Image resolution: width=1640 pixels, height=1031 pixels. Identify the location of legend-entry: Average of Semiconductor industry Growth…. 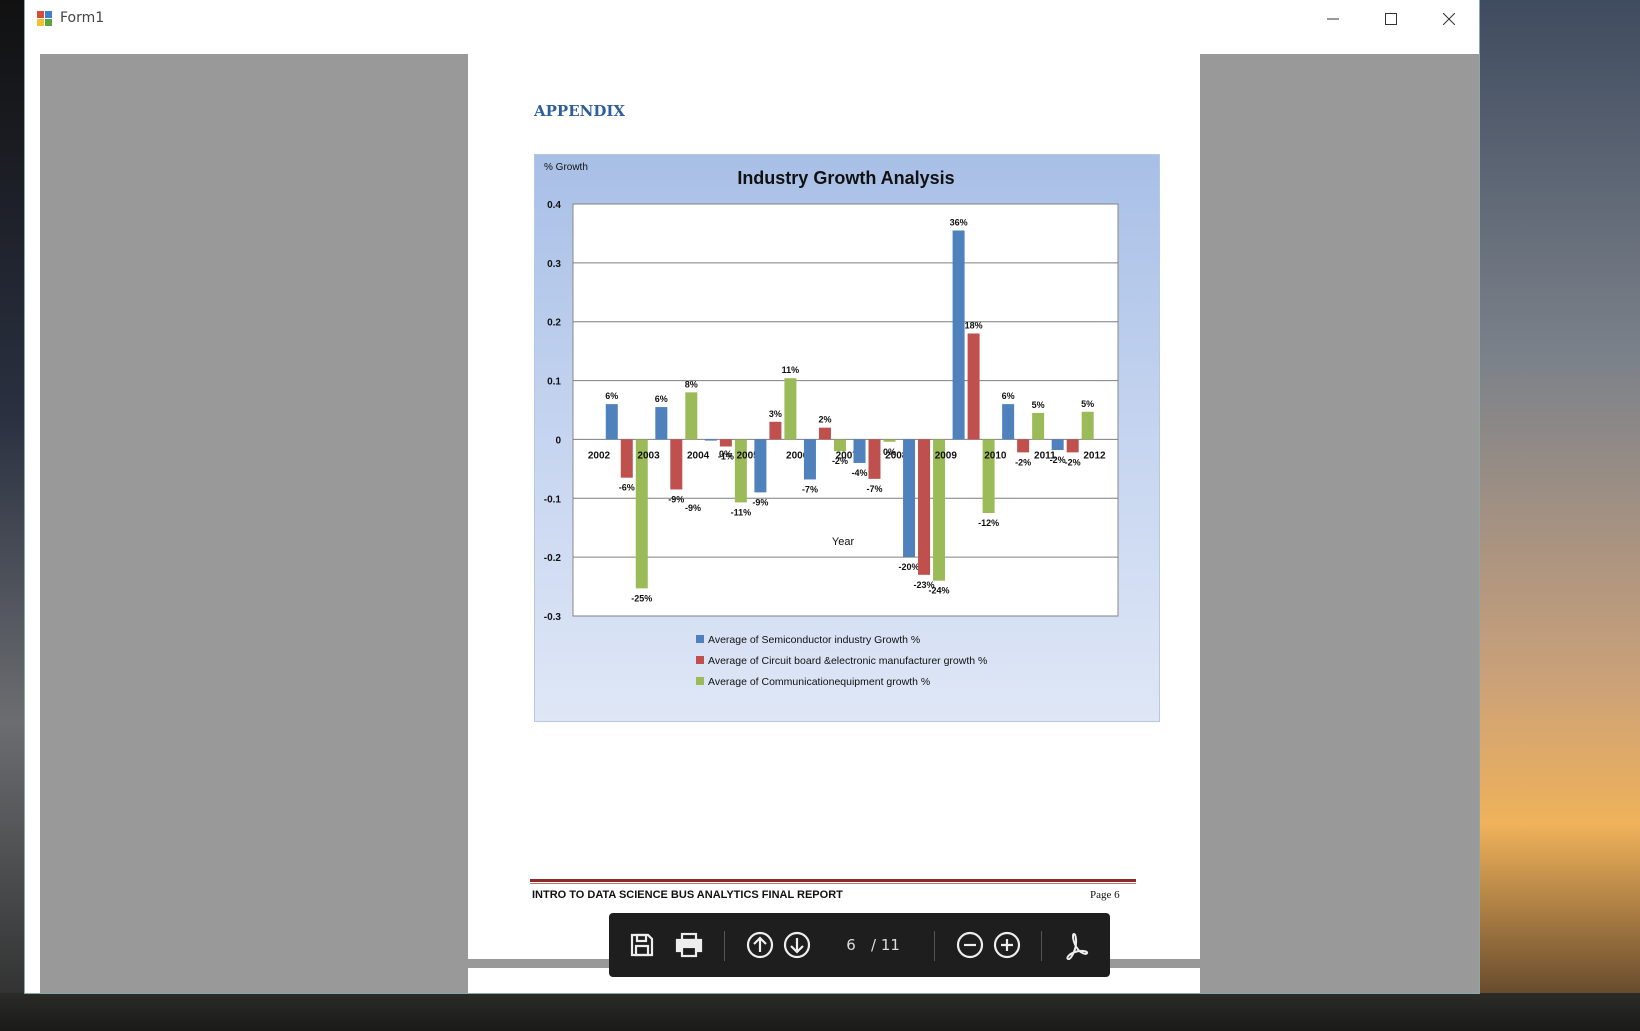
(814, 640).